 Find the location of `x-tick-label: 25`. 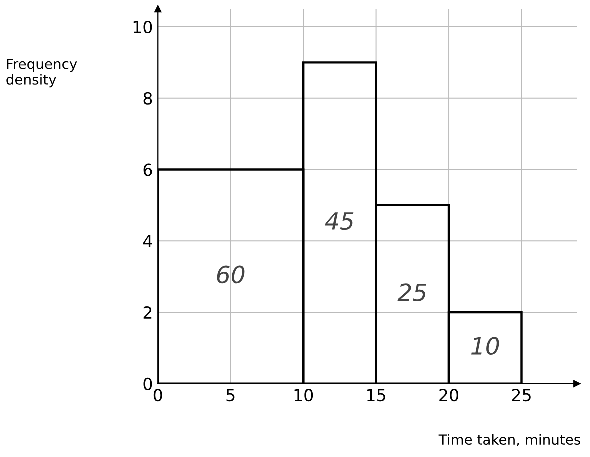

x-tick-label: 25 is located at coordinates (521, 395).